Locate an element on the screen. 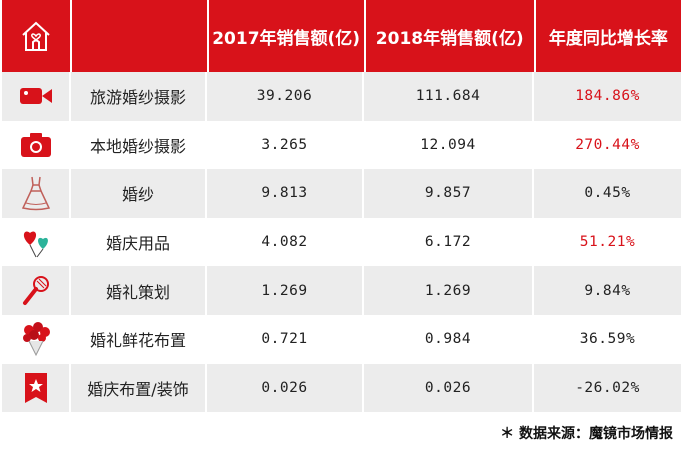  source-note: ＊ 数据来源：魔镜市场情报 is located at coordinates (586, 434).